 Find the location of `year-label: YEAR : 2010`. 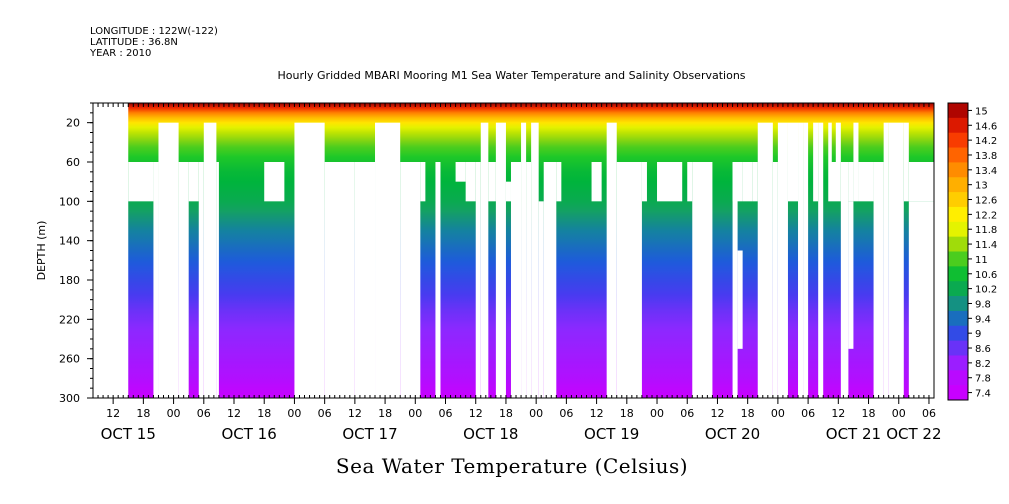

year-label: YEAR : 2010 is located at coordinates (121, 53).